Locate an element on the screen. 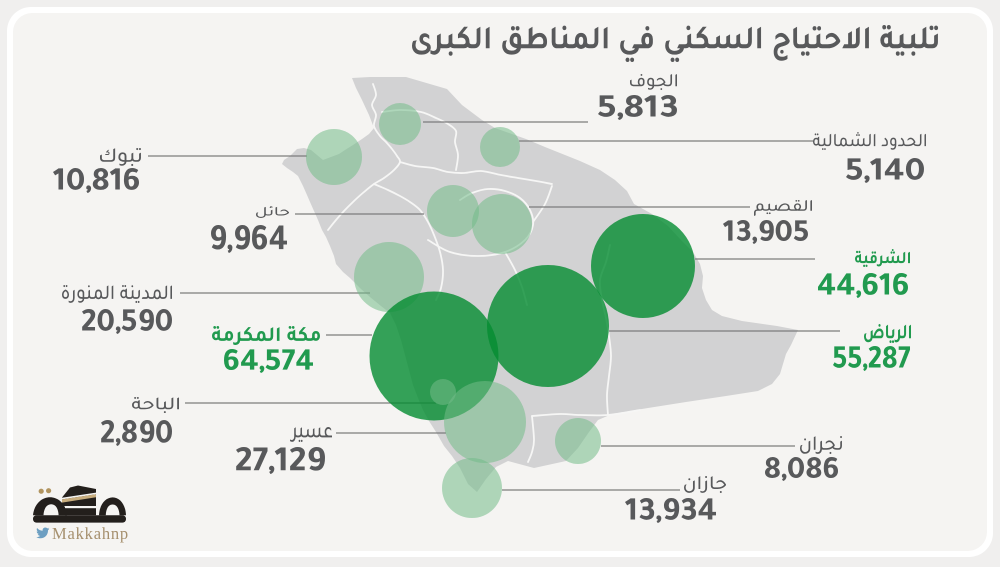  svg-text: Makkahnp is located at coordinates (90, 533).